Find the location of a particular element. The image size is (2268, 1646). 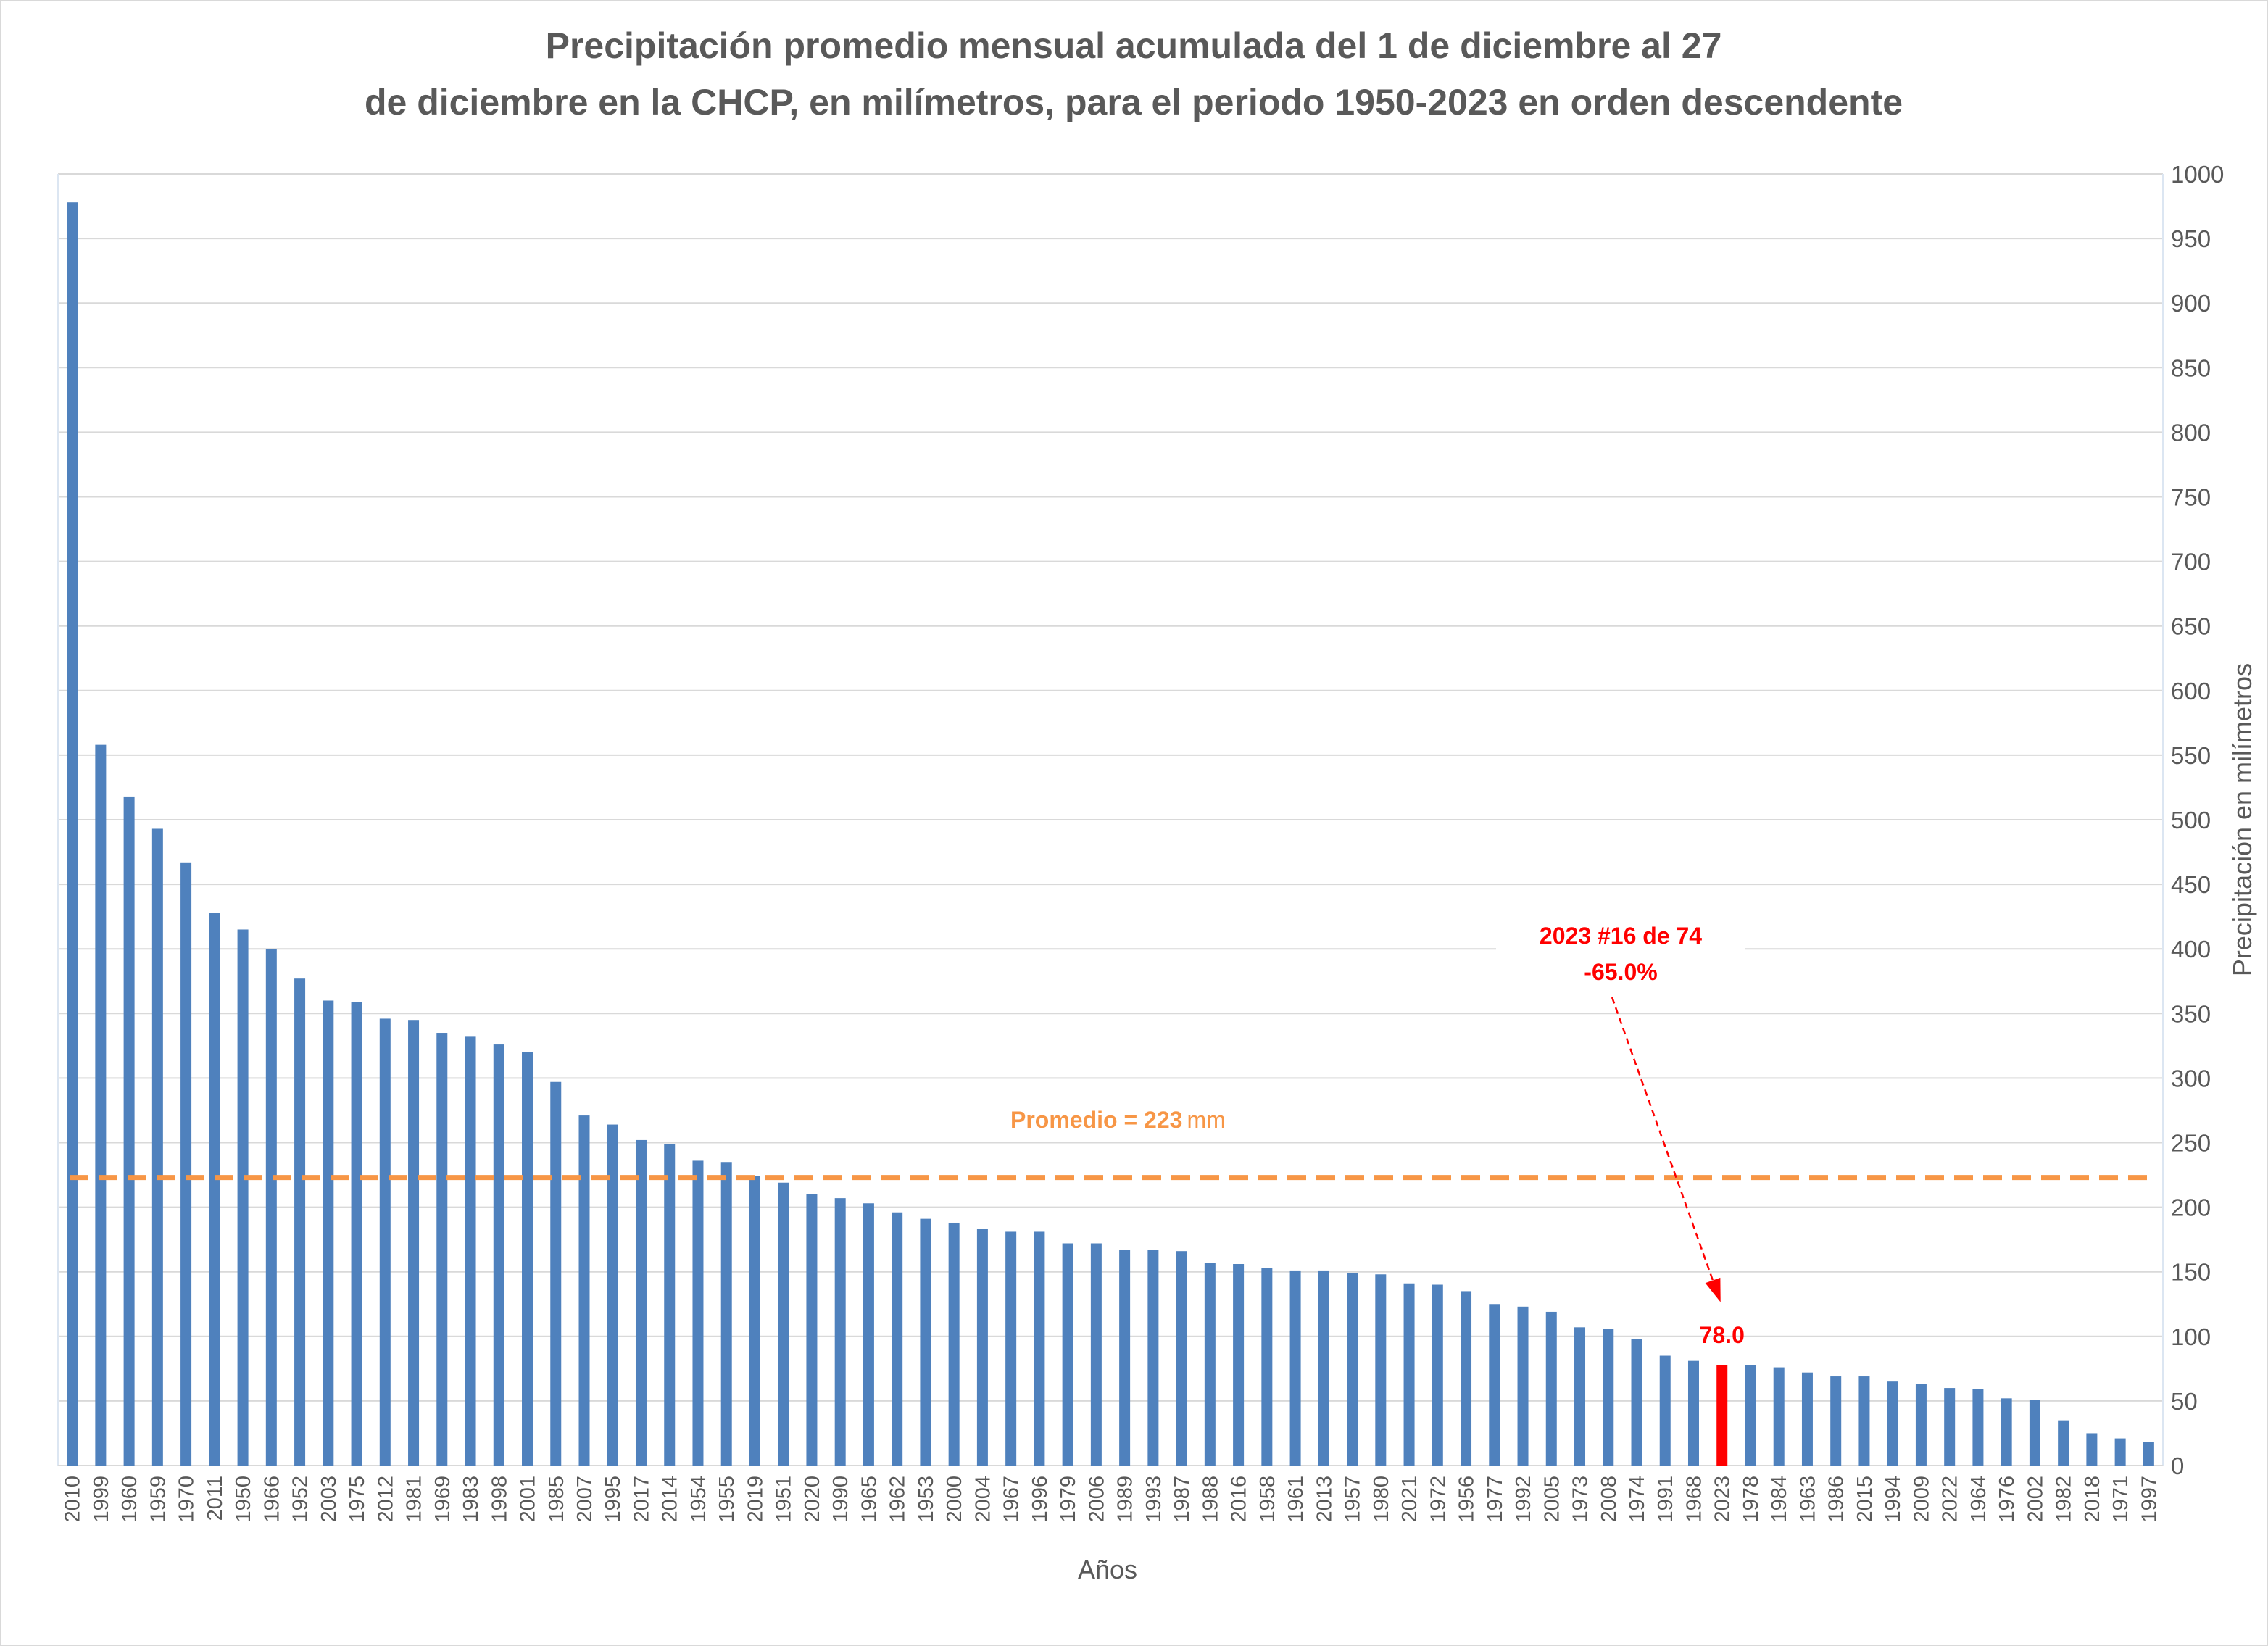

x-category-label: 2002 is located at coordinates (2035, 1499).